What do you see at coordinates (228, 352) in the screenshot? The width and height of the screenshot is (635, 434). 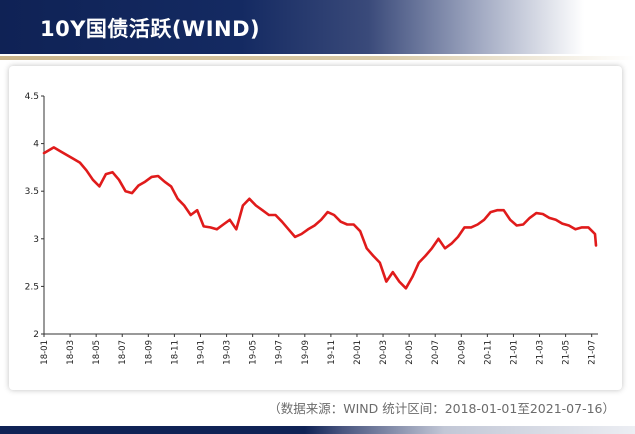 I see `x-tick-label: 19-03` at bounding box center [228, 352].